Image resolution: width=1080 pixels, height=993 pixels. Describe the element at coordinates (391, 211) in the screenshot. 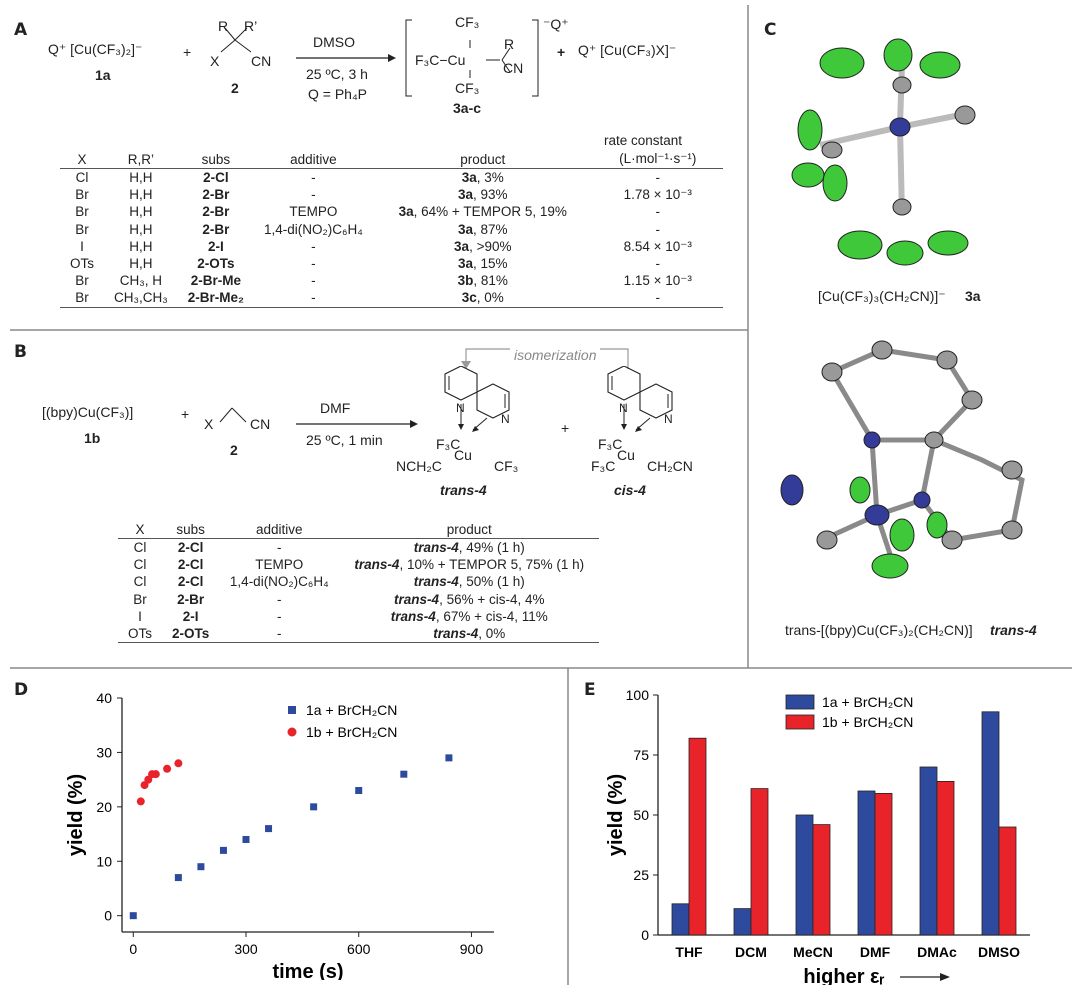

I see `table-row: Br H,H 2-Br TEMPO 3a, 64% + TEMPOR 5, 19% -` at that location.